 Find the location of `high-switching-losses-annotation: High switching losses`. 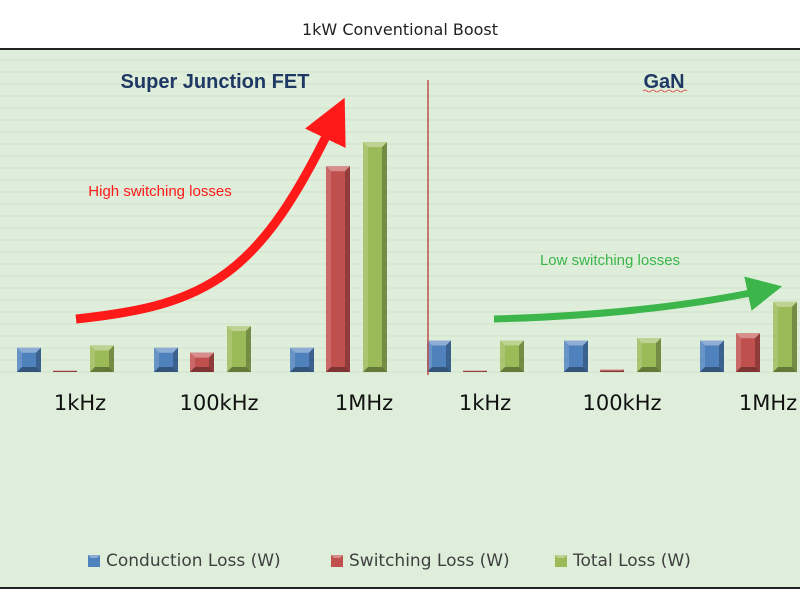

high-switching-losses-annotation: High switching losses is located at coordinates (159, 191).